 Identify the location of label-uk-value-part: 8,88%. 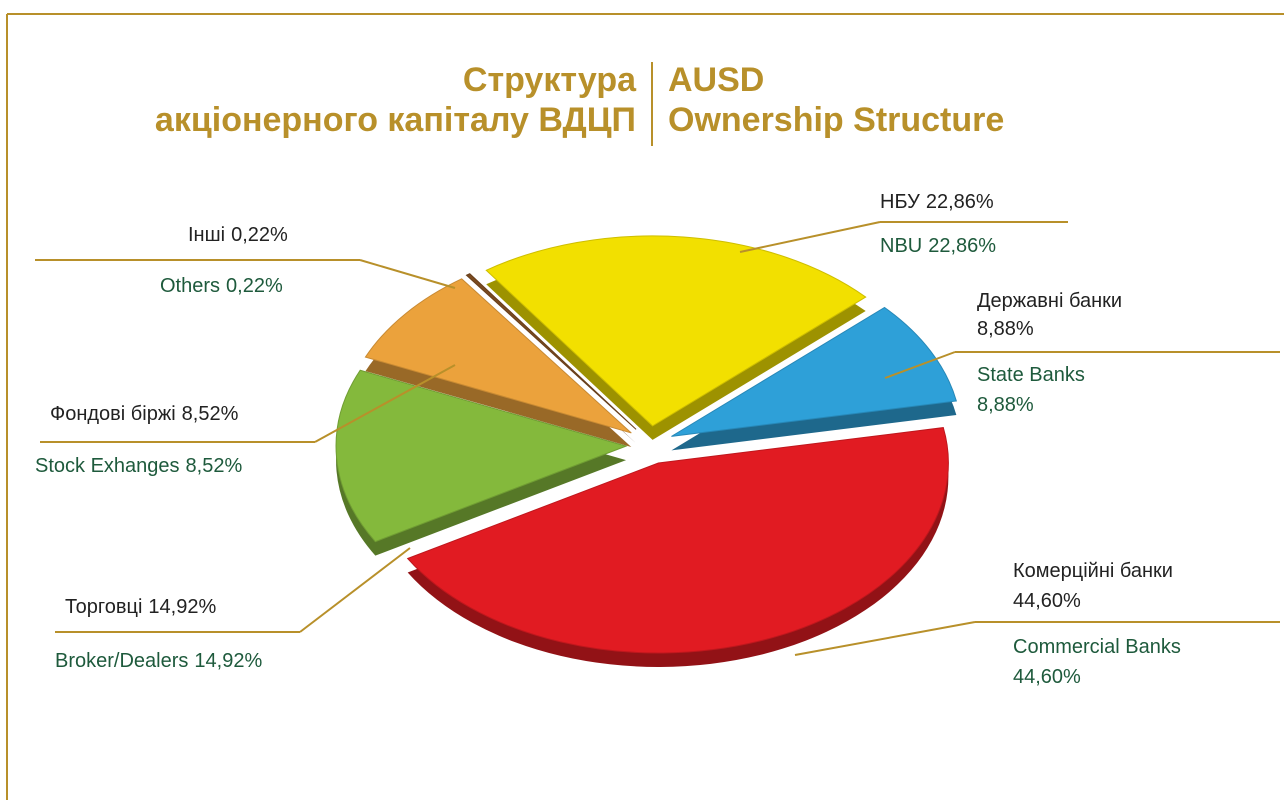
(1005, 329).